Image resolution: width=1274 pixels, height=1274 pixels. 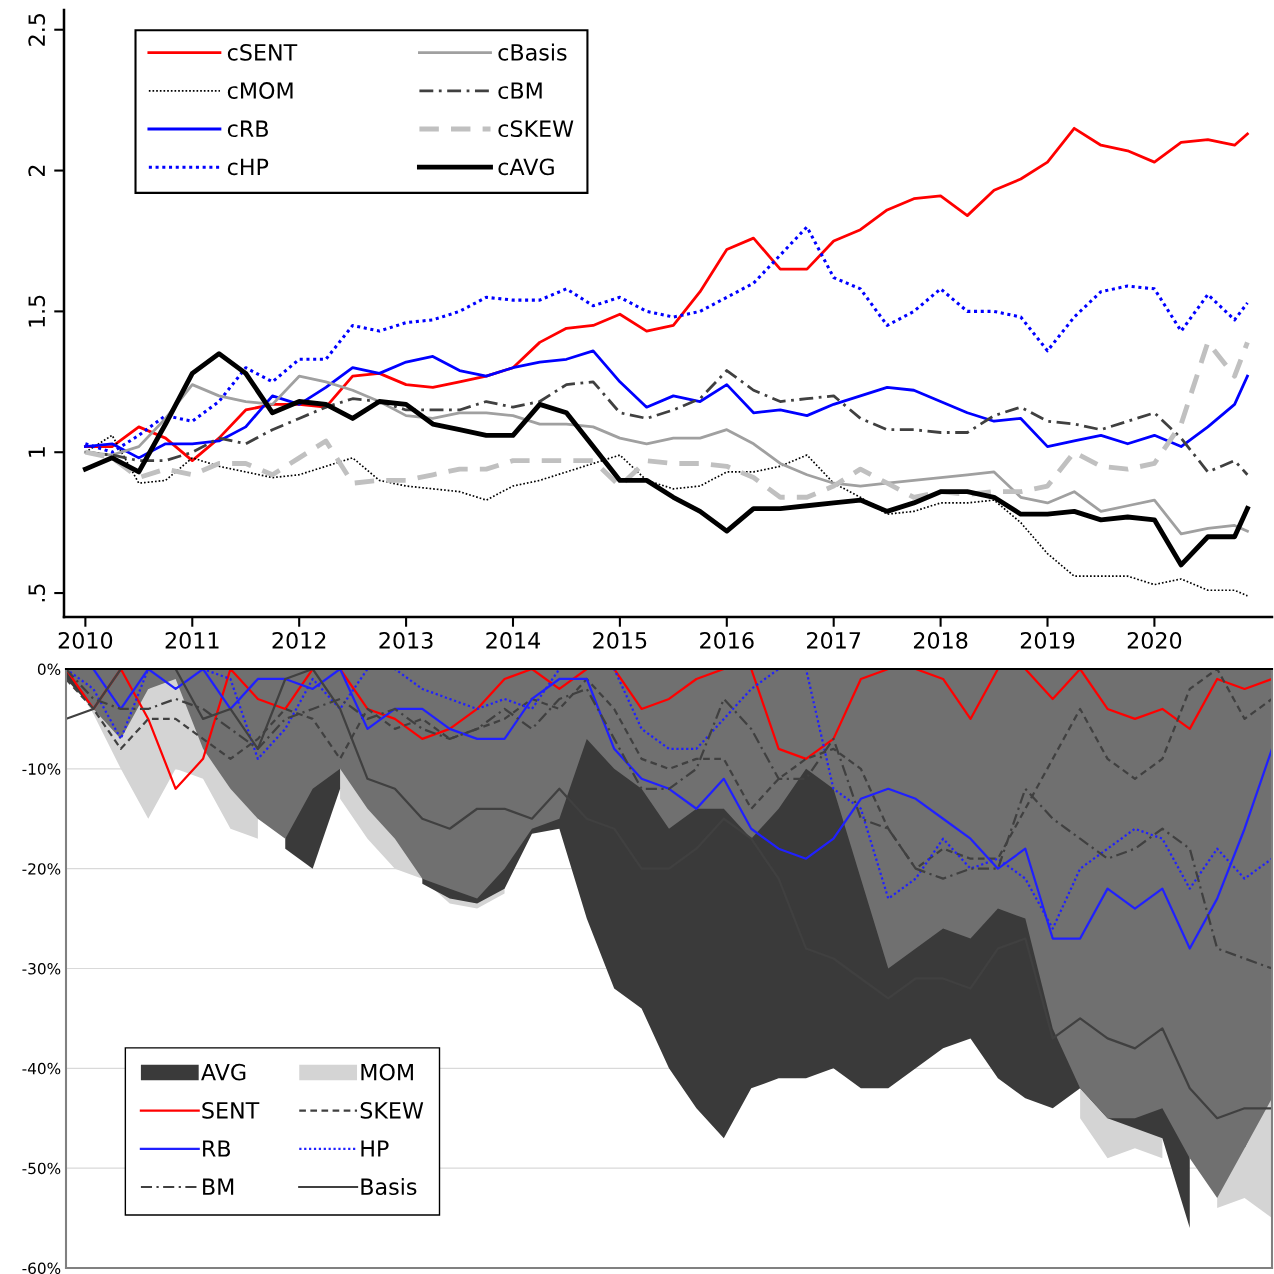 I want to click on x-tick-label: 2011, so click(x=192, y=640).